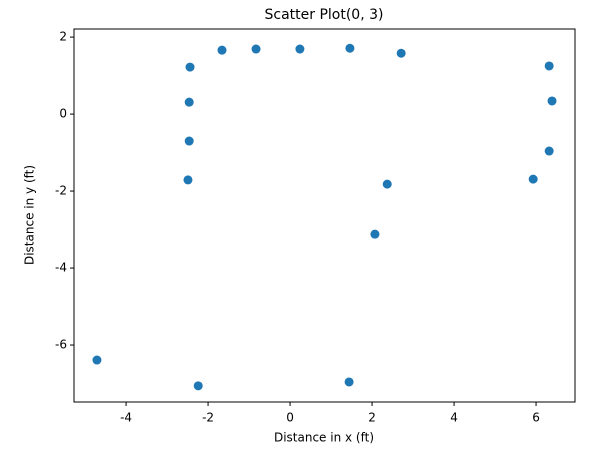  What do you see at coordinates (208, 418) in the screenshot?
I see `x-tick-label: -2` at bounding box center [208, 418].